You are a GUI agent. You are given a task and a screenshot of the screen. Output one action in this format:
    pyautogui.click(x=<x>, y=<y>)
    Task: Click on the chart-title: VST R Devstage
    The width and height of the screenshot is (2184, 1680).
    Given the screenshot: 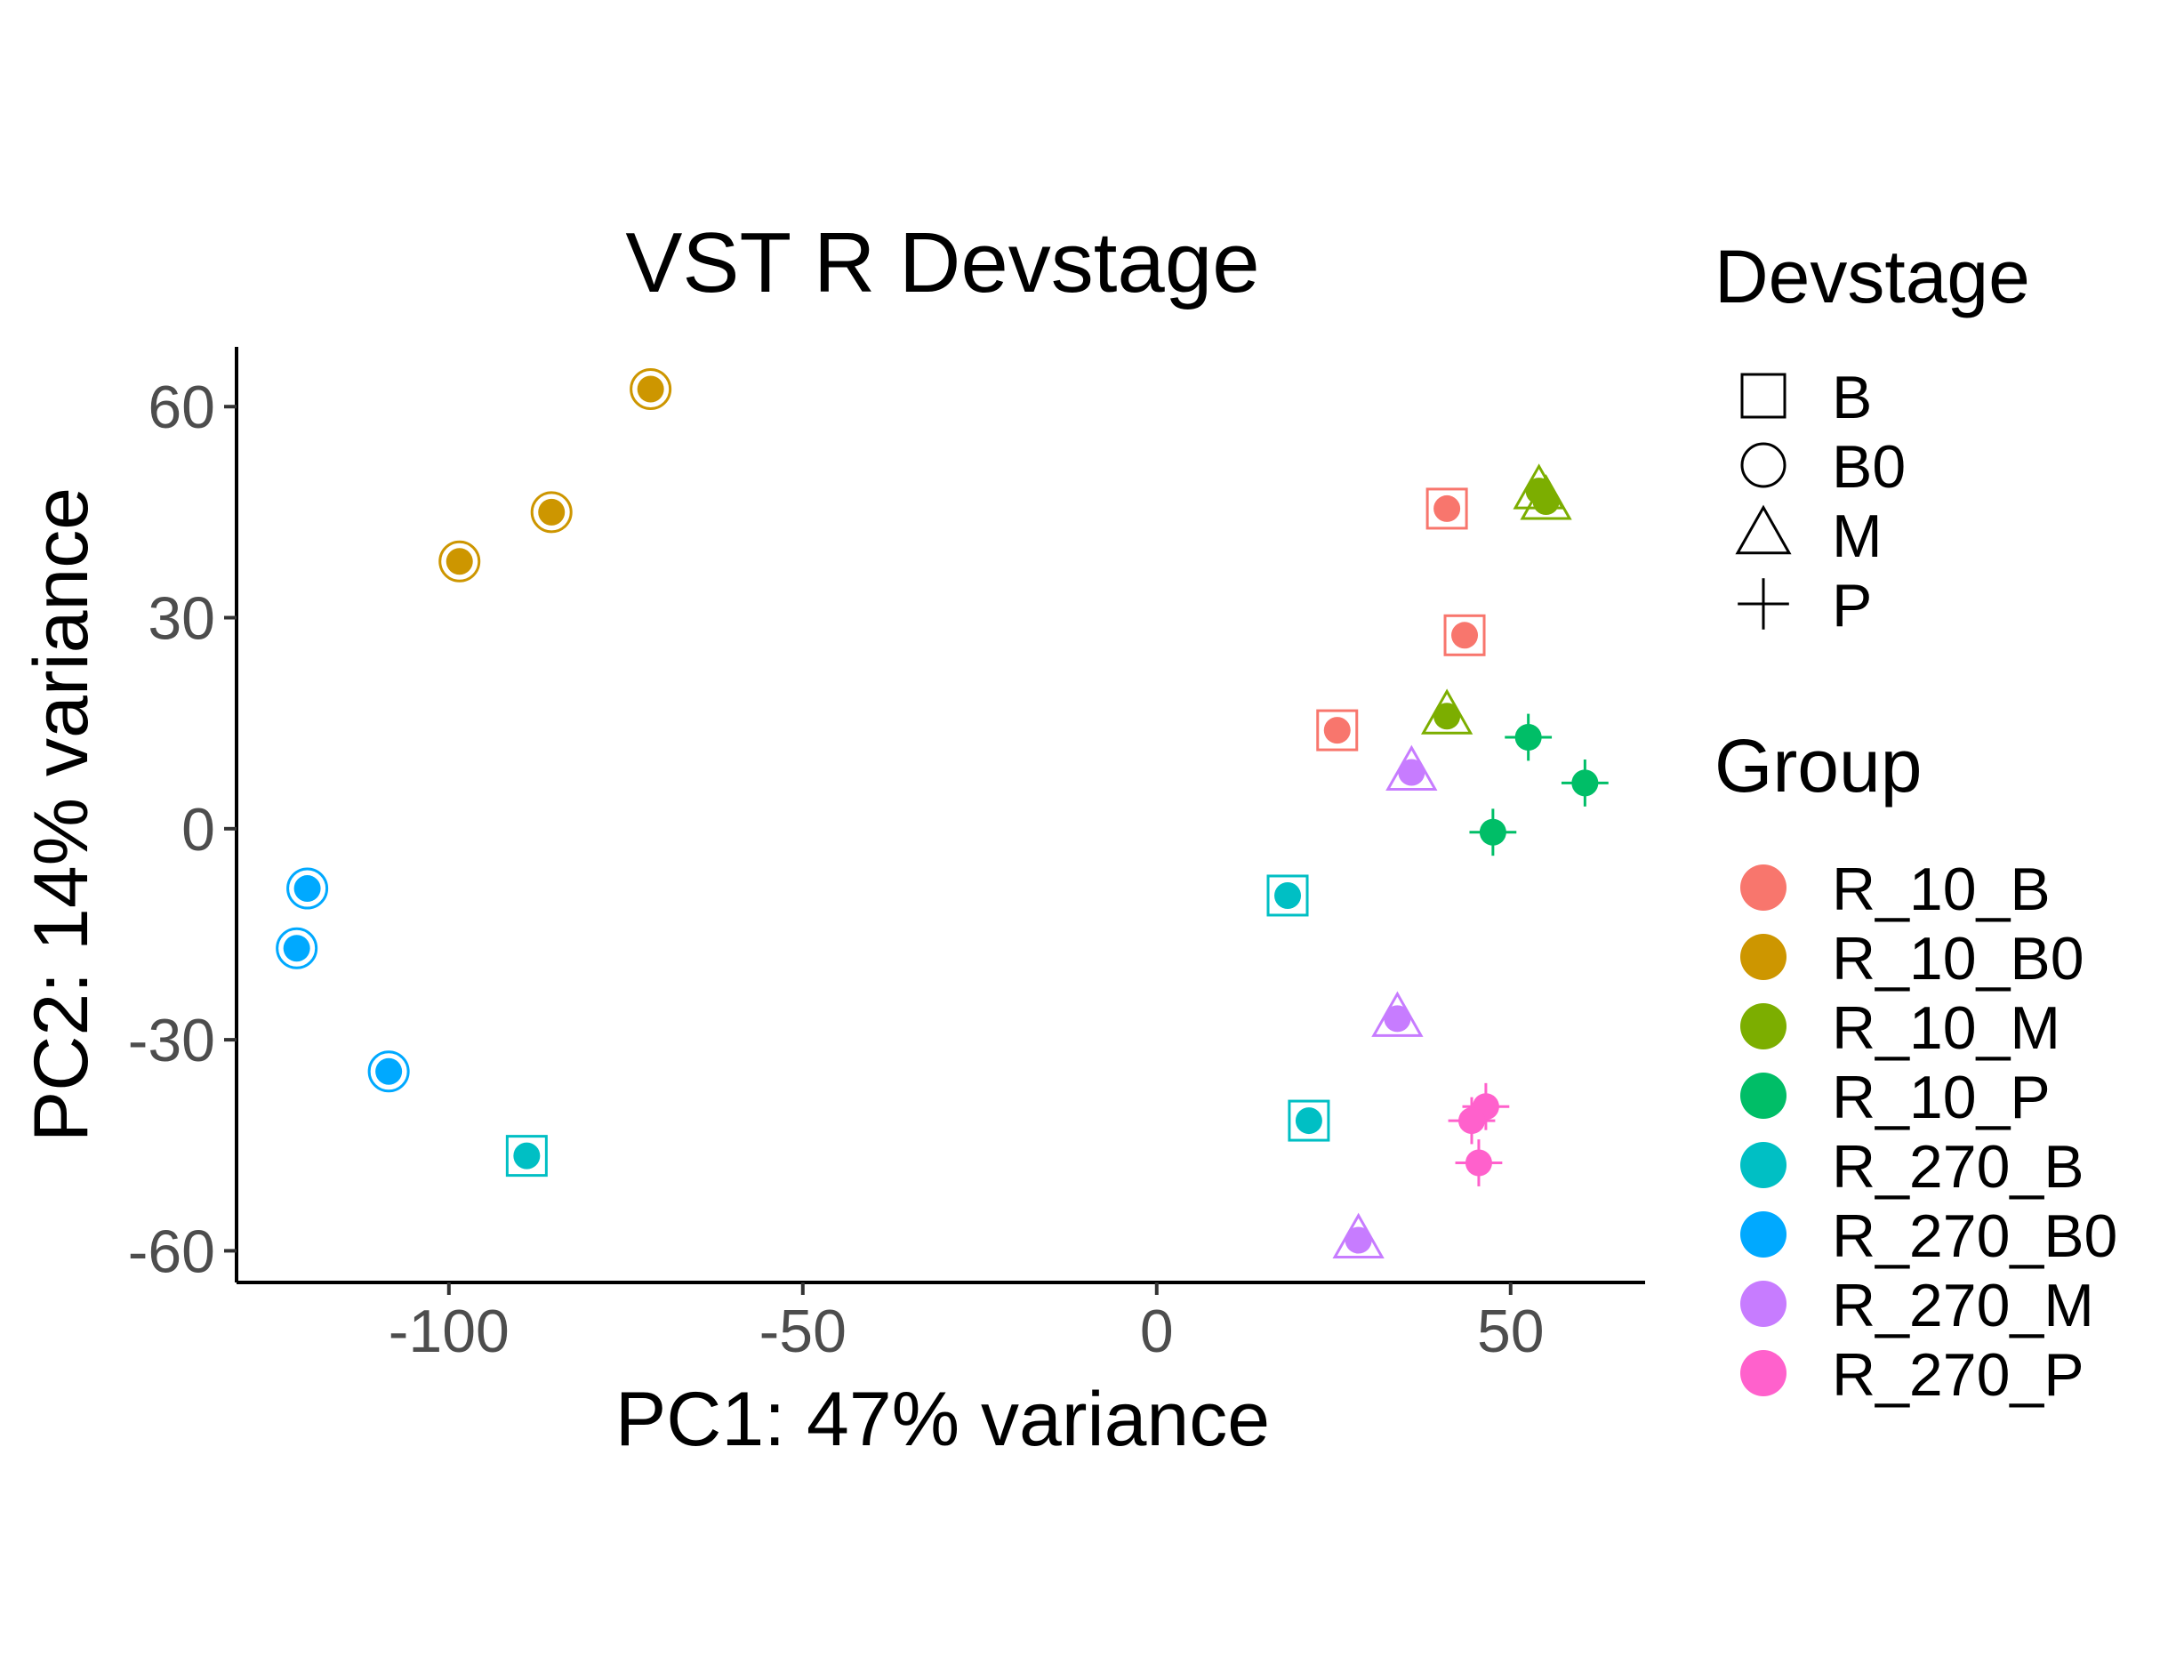 What is the action you would take?
    pyautogui.click(x=942, y=262)
    